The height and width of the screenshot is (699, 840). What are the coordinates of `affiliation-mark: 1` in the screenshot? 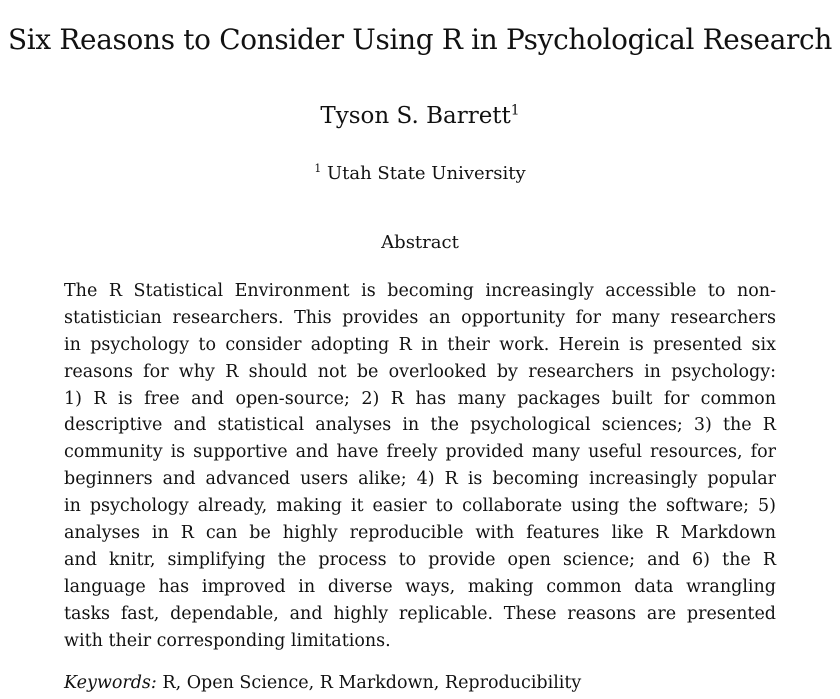 It's located at (318, 168).